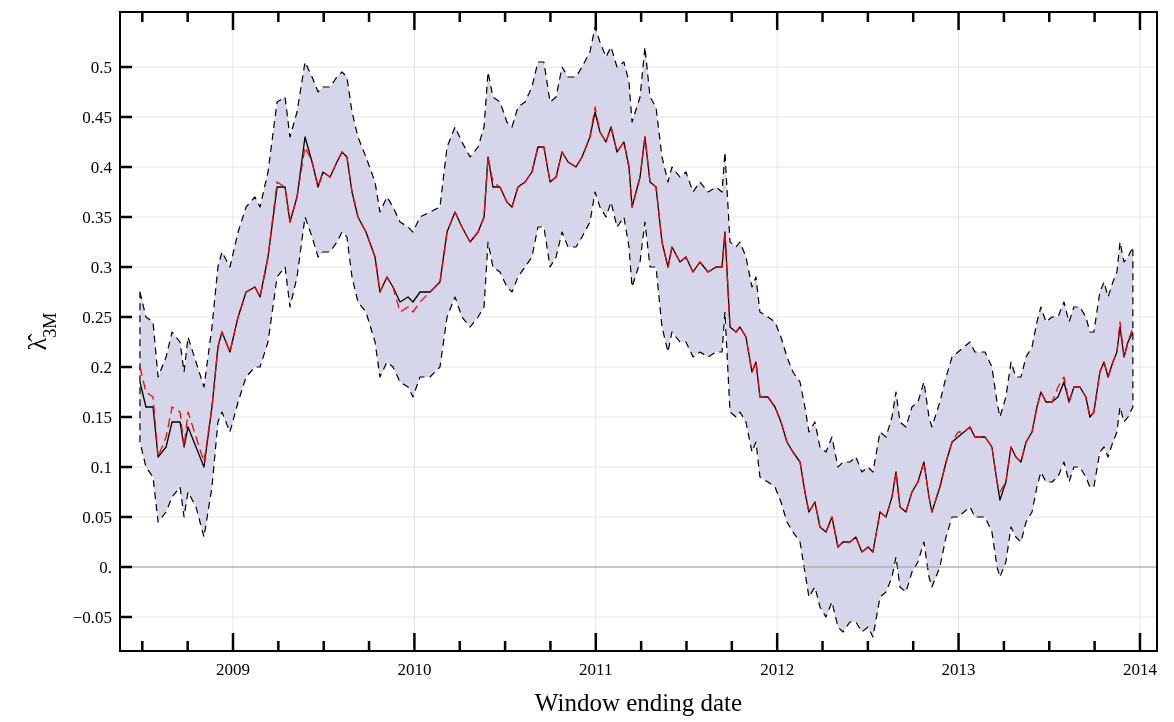 The image size is (1174, 722). I want to click on y-tick-label: 0.25, so click(97, 317).